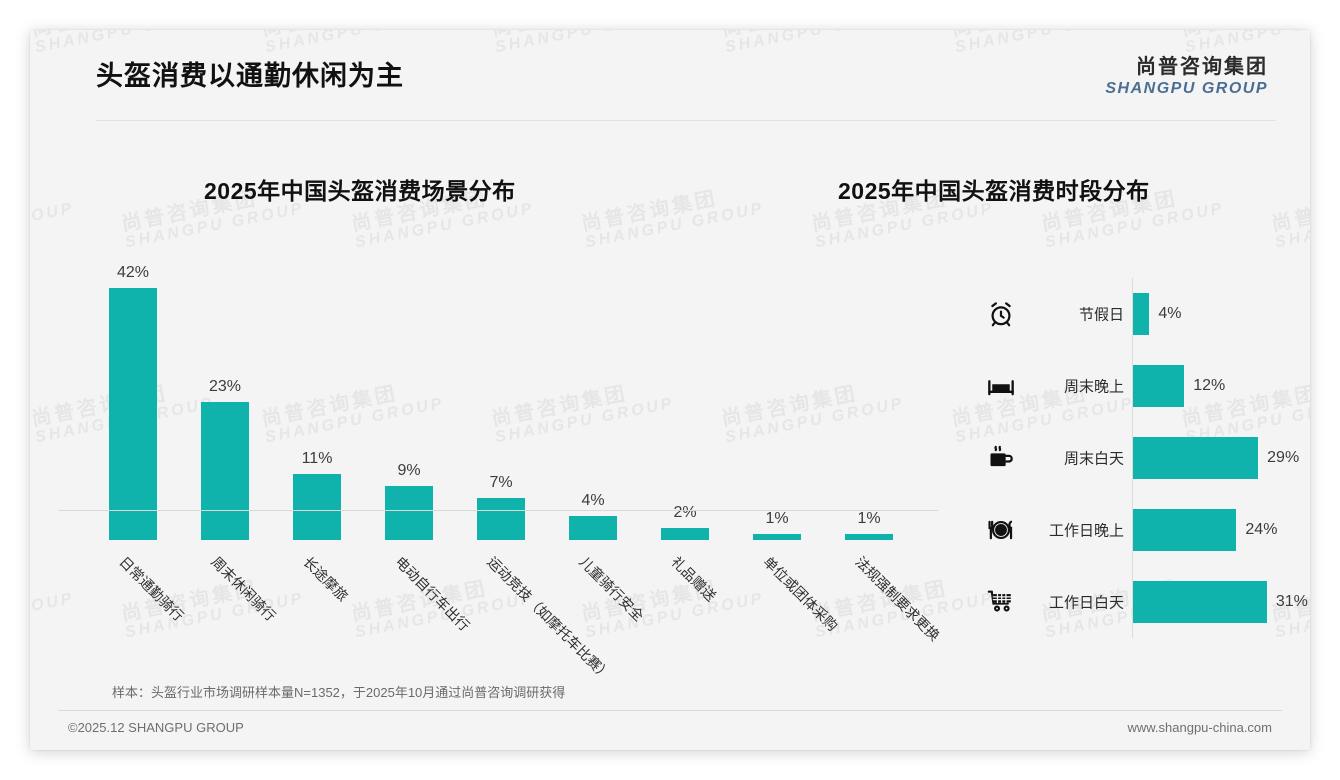  I want to click on column-group: 11% 长途摩旅, so click(317, 422).